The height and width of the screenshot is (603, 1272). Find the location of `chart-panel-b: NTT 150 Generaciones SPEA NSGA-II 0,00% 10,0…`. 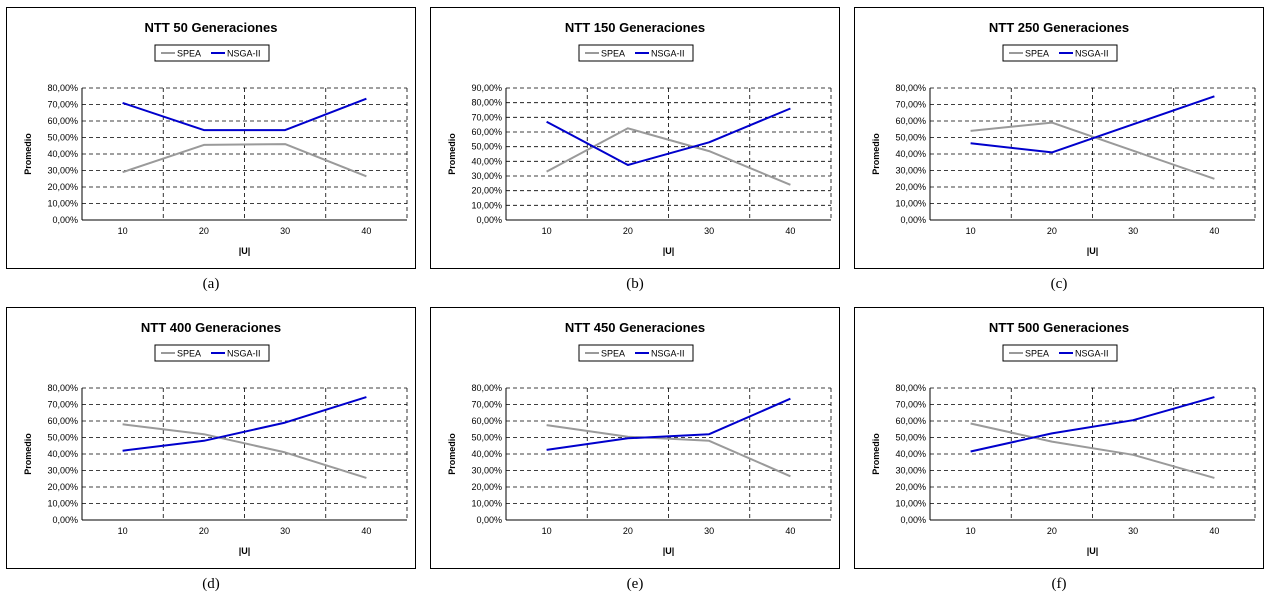

chart-panel-b: NTT 150 Generaciones SPEA NSGA-II 0,00% 10,0… is located at coordinates (635, 138).